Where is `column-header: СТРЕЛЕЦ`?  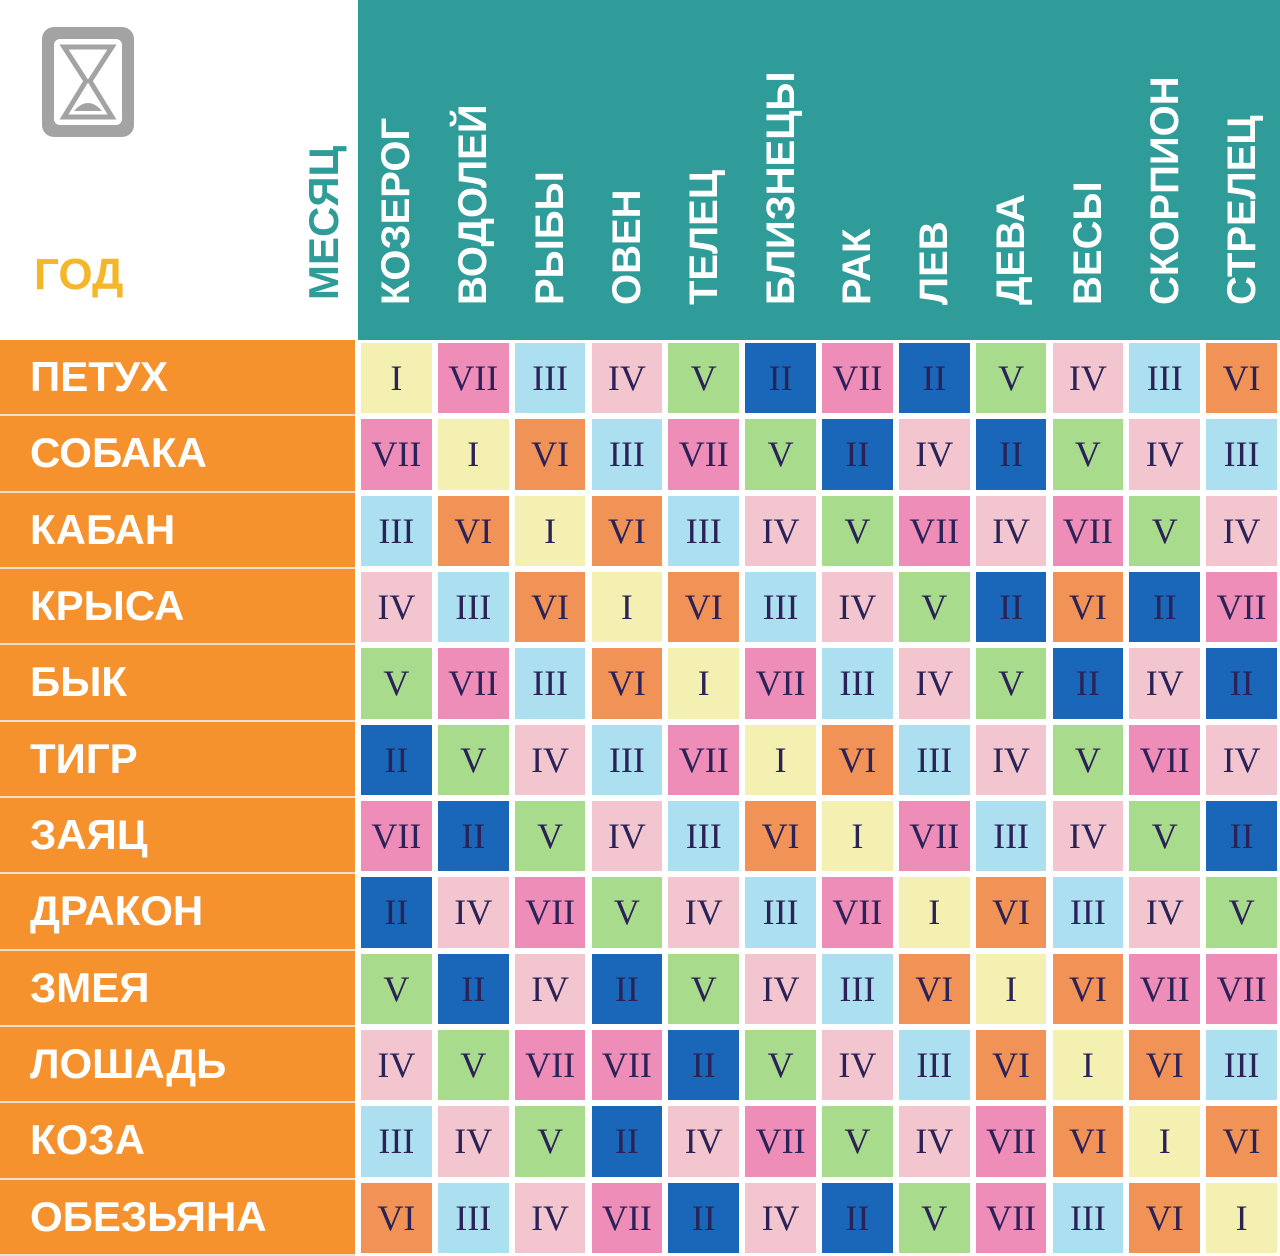
column-header: СТРЕЛЕЦ is located at coordinates (1241, 210).